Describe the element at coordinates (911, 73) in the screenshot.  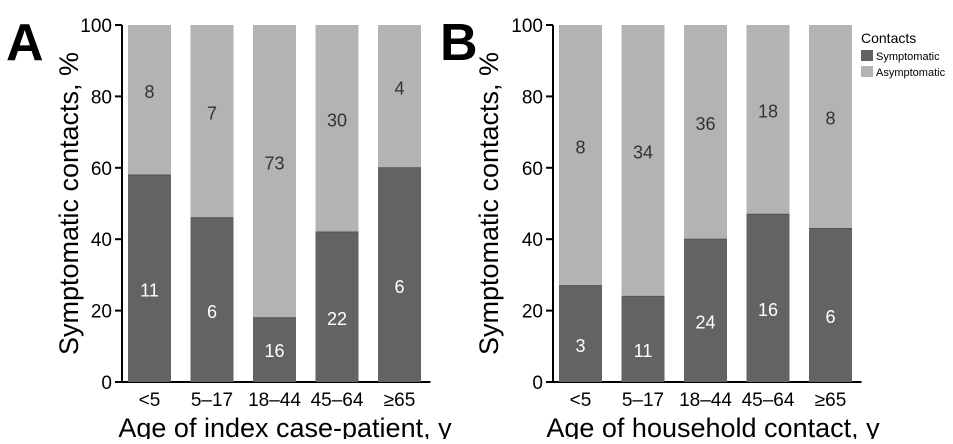
I see `legend-item-label: Asymptomatic` at that location.